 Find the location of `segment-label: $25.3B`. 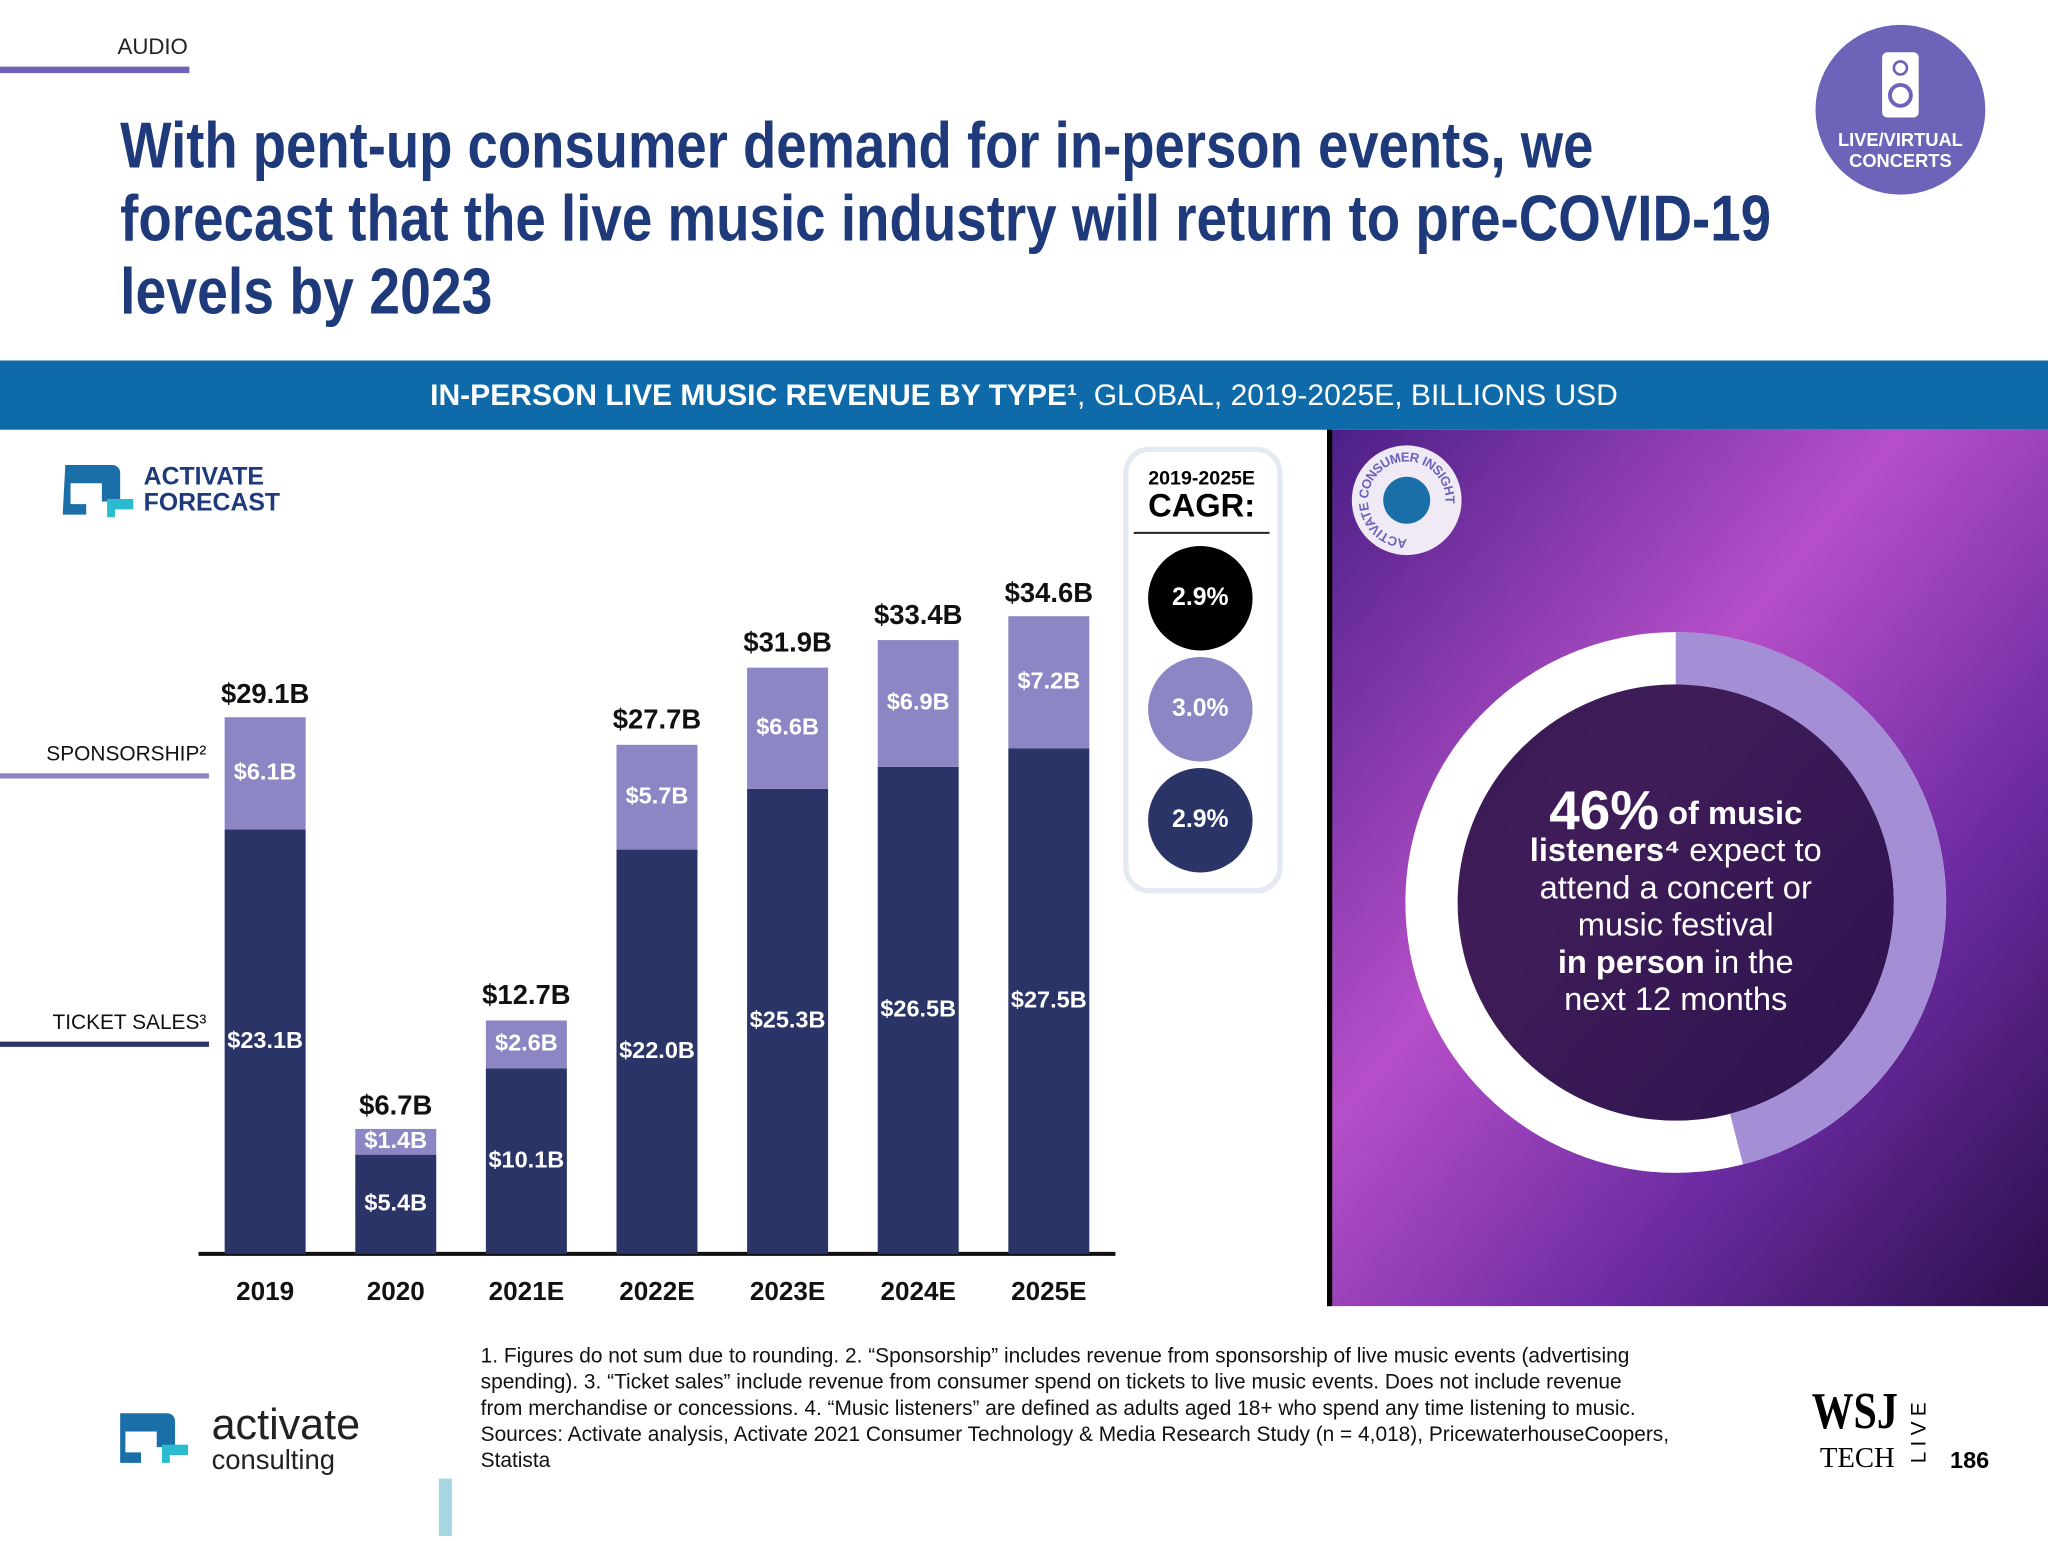

segment-label: $25.3B is located at coordinates (788, 1020).